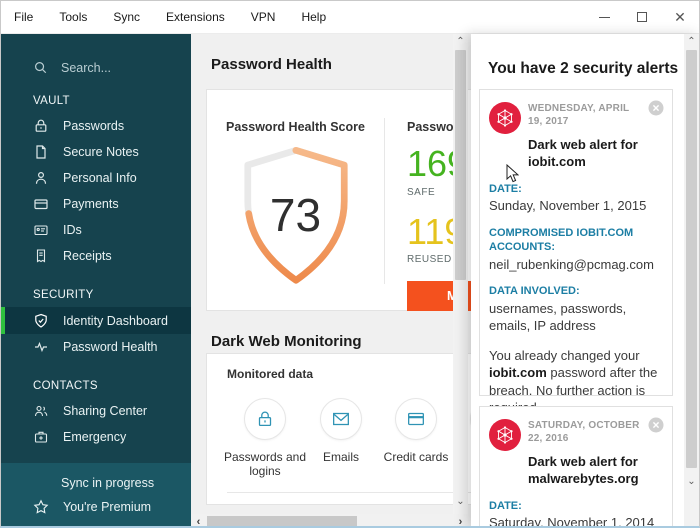 Image resolution: width=700 pixels, height=528 pixels. What do you see at coordinates (271, 64) in the screenshot?
I see `page-title: Password Health` at bounding box center [271, 64].